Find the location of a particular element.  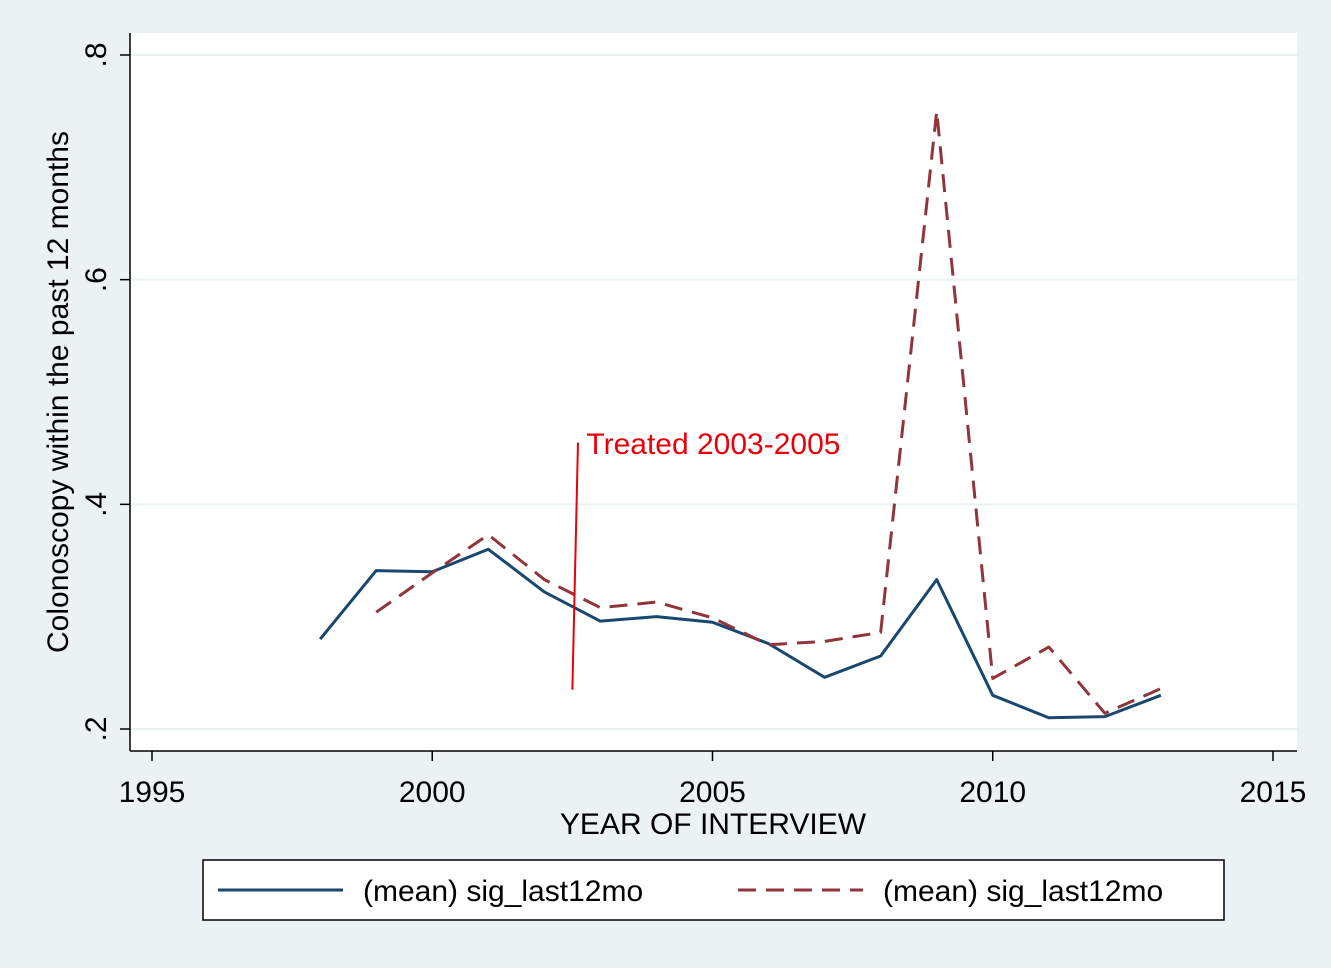

legend-label-series-1: (mean) sig_last12mo is located at coordinates (503, 891).